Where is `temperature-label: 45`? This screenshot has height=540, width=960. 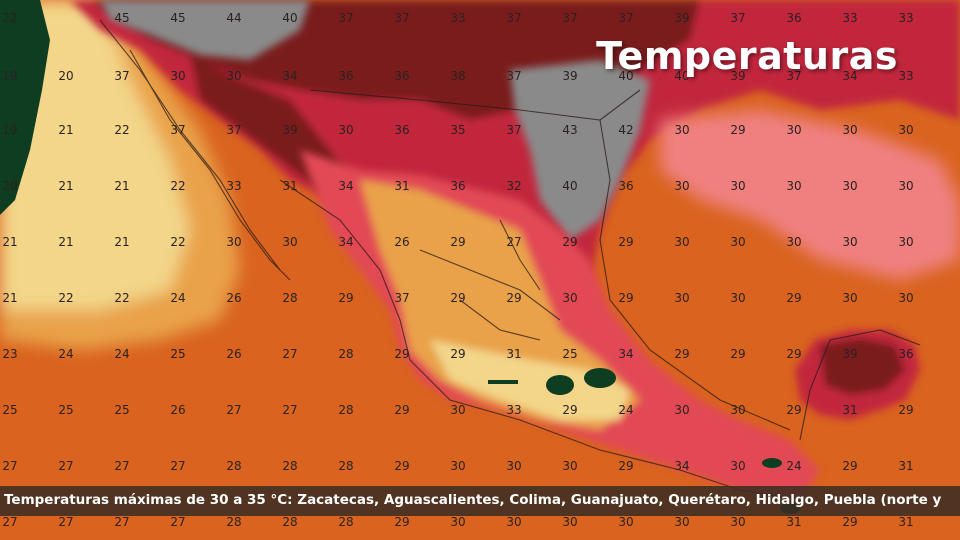 temperature-label: 45 is located at coordinates (177, 18).